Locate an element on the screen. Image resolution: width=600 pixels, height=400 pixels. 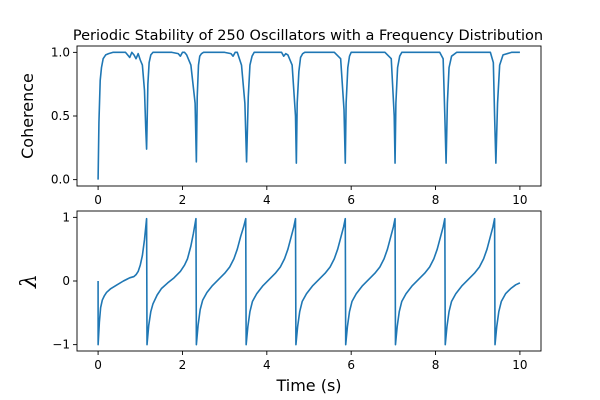
coherence-x-tick-label: 4 is located at coordinates (267, 200).